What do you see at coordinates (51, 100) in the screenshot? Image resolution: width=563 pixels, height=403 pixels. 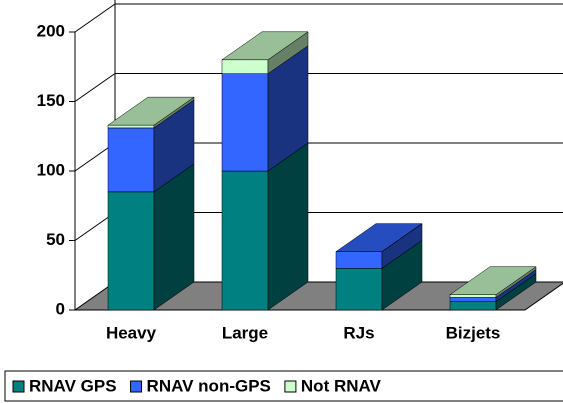 I see `y-tick-label: 150` at bounding box center [51, 100].